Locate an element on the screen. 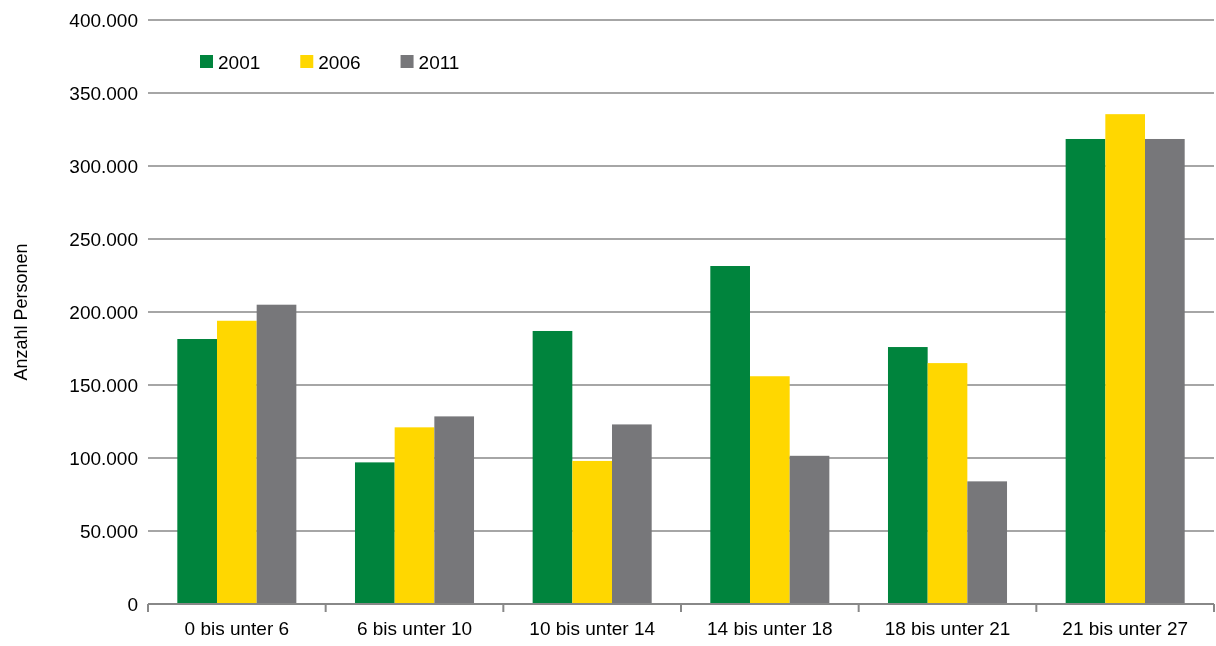 This screenshot has width=1216, height=646. x-tick-label: 18 bis unter 21 is located at coordinates (947, 628).